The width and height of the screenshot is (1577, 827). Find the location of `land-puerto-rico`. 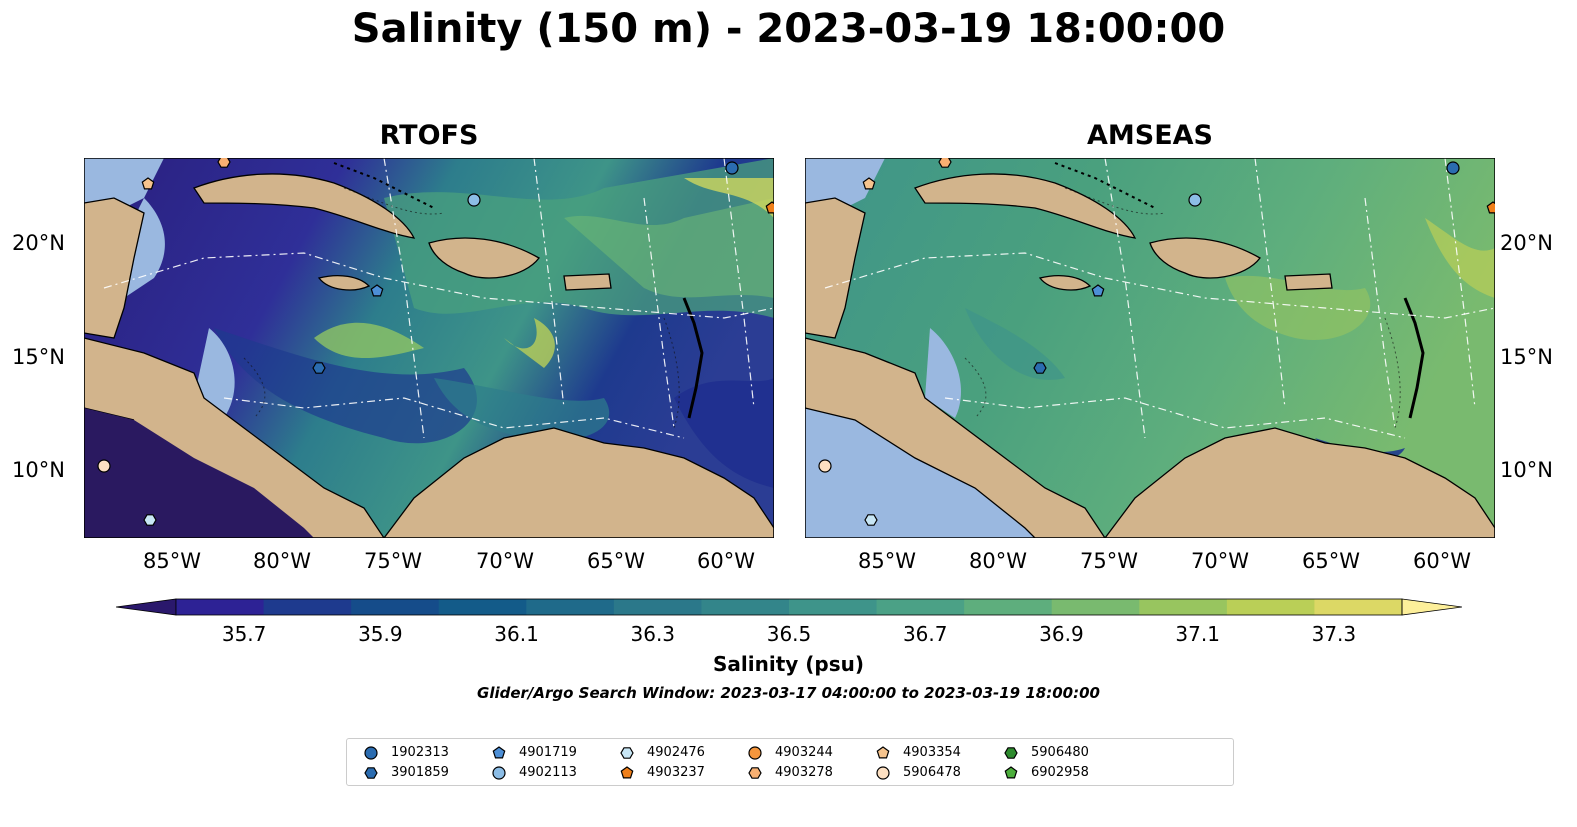

land-puerto-rico is located at coordinates (587, 282).